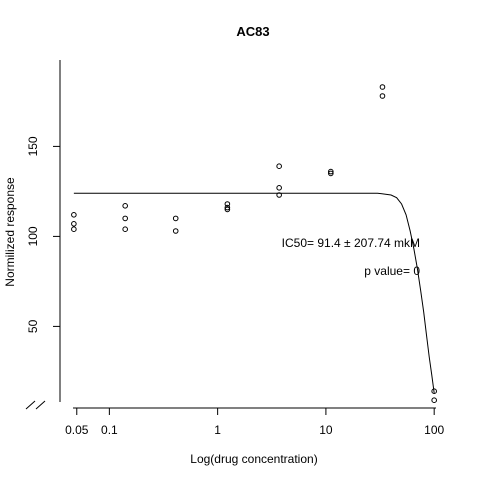 The width and height of the screenshot is (480, 480). Describe the element at coordinates (326, 430) in the screenshot. I see `x-tick-label: 10` at that location.